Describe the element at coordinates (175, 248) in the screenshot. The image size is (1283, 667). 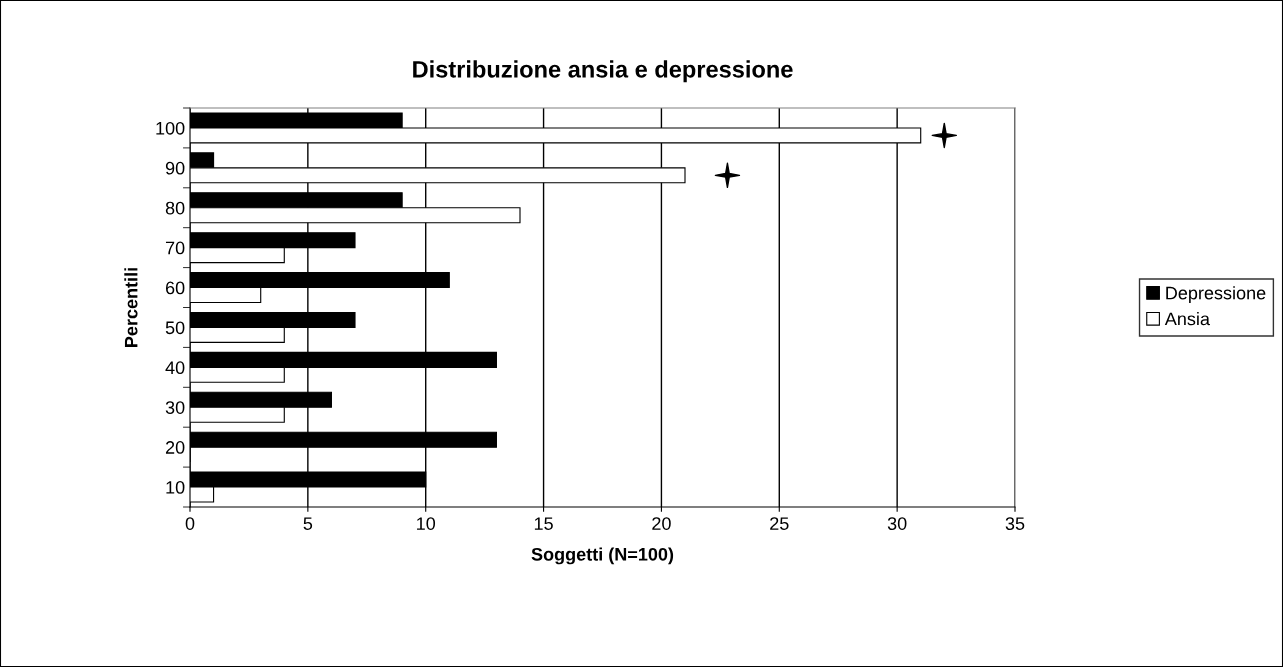
I see `y-tick-label: 70` at that location.